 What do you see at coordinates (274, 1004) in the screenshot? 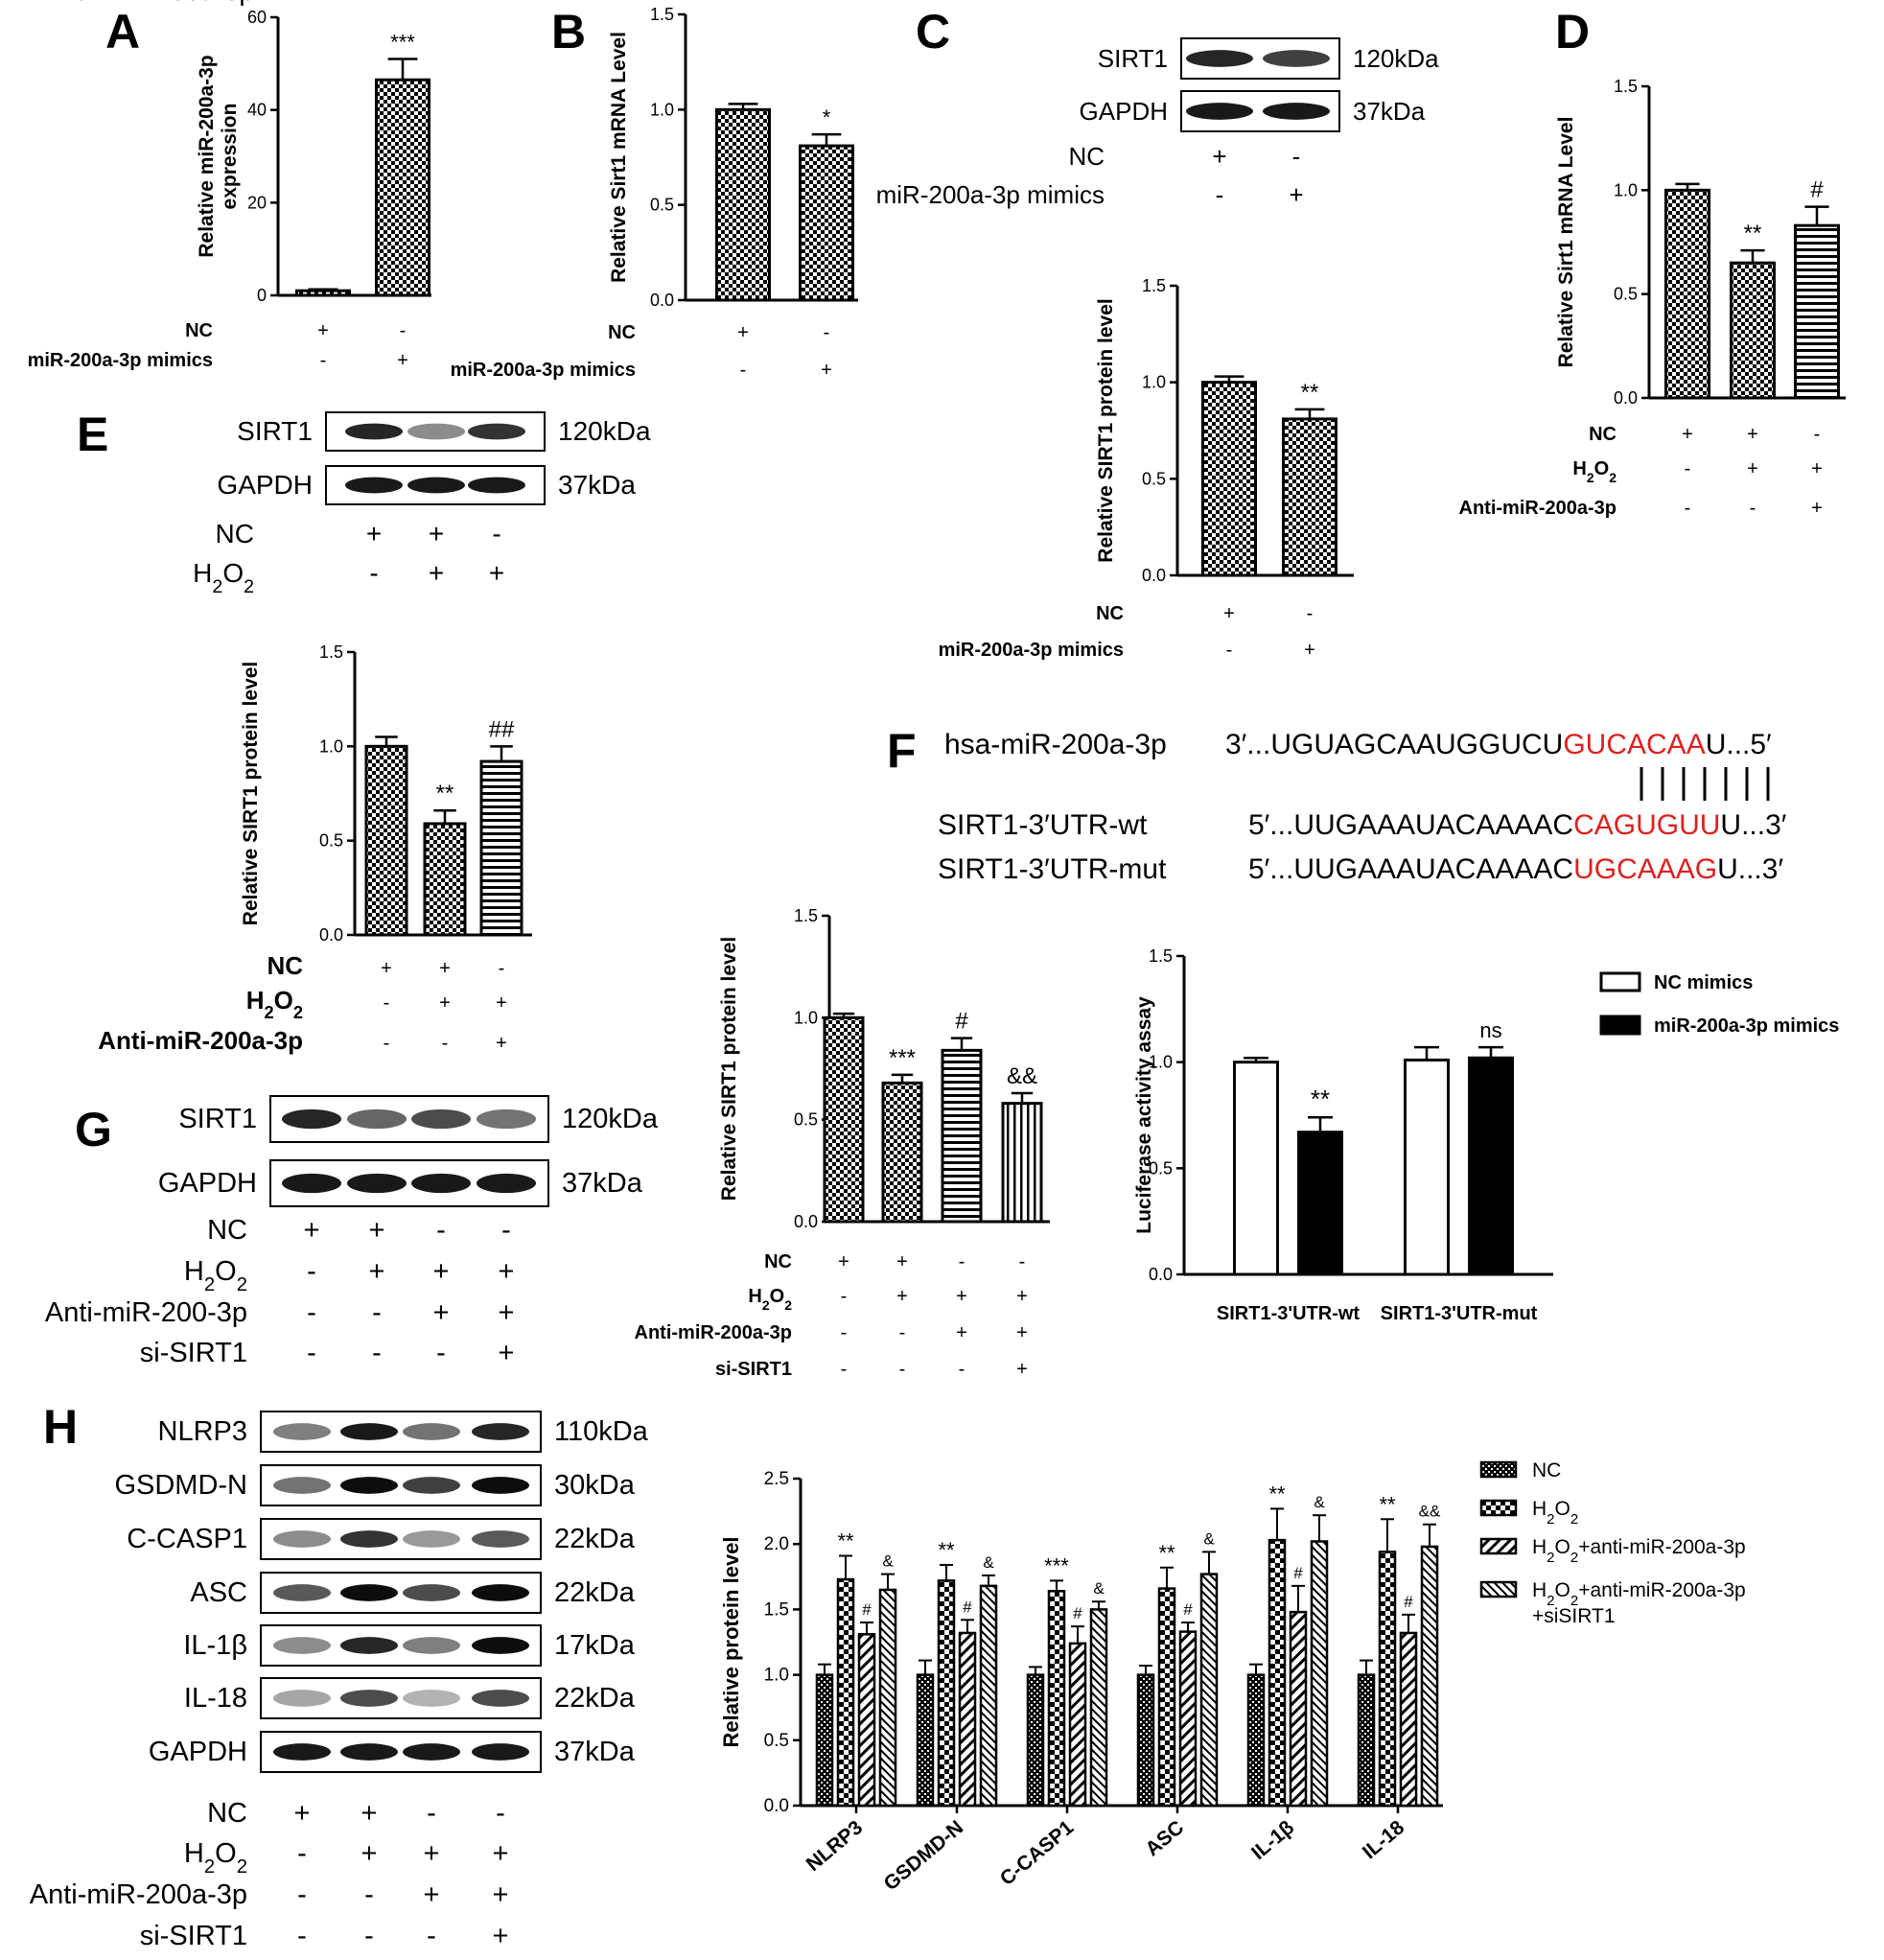
I see `condition-label: H2O2` at bounding box center [274, 1004].